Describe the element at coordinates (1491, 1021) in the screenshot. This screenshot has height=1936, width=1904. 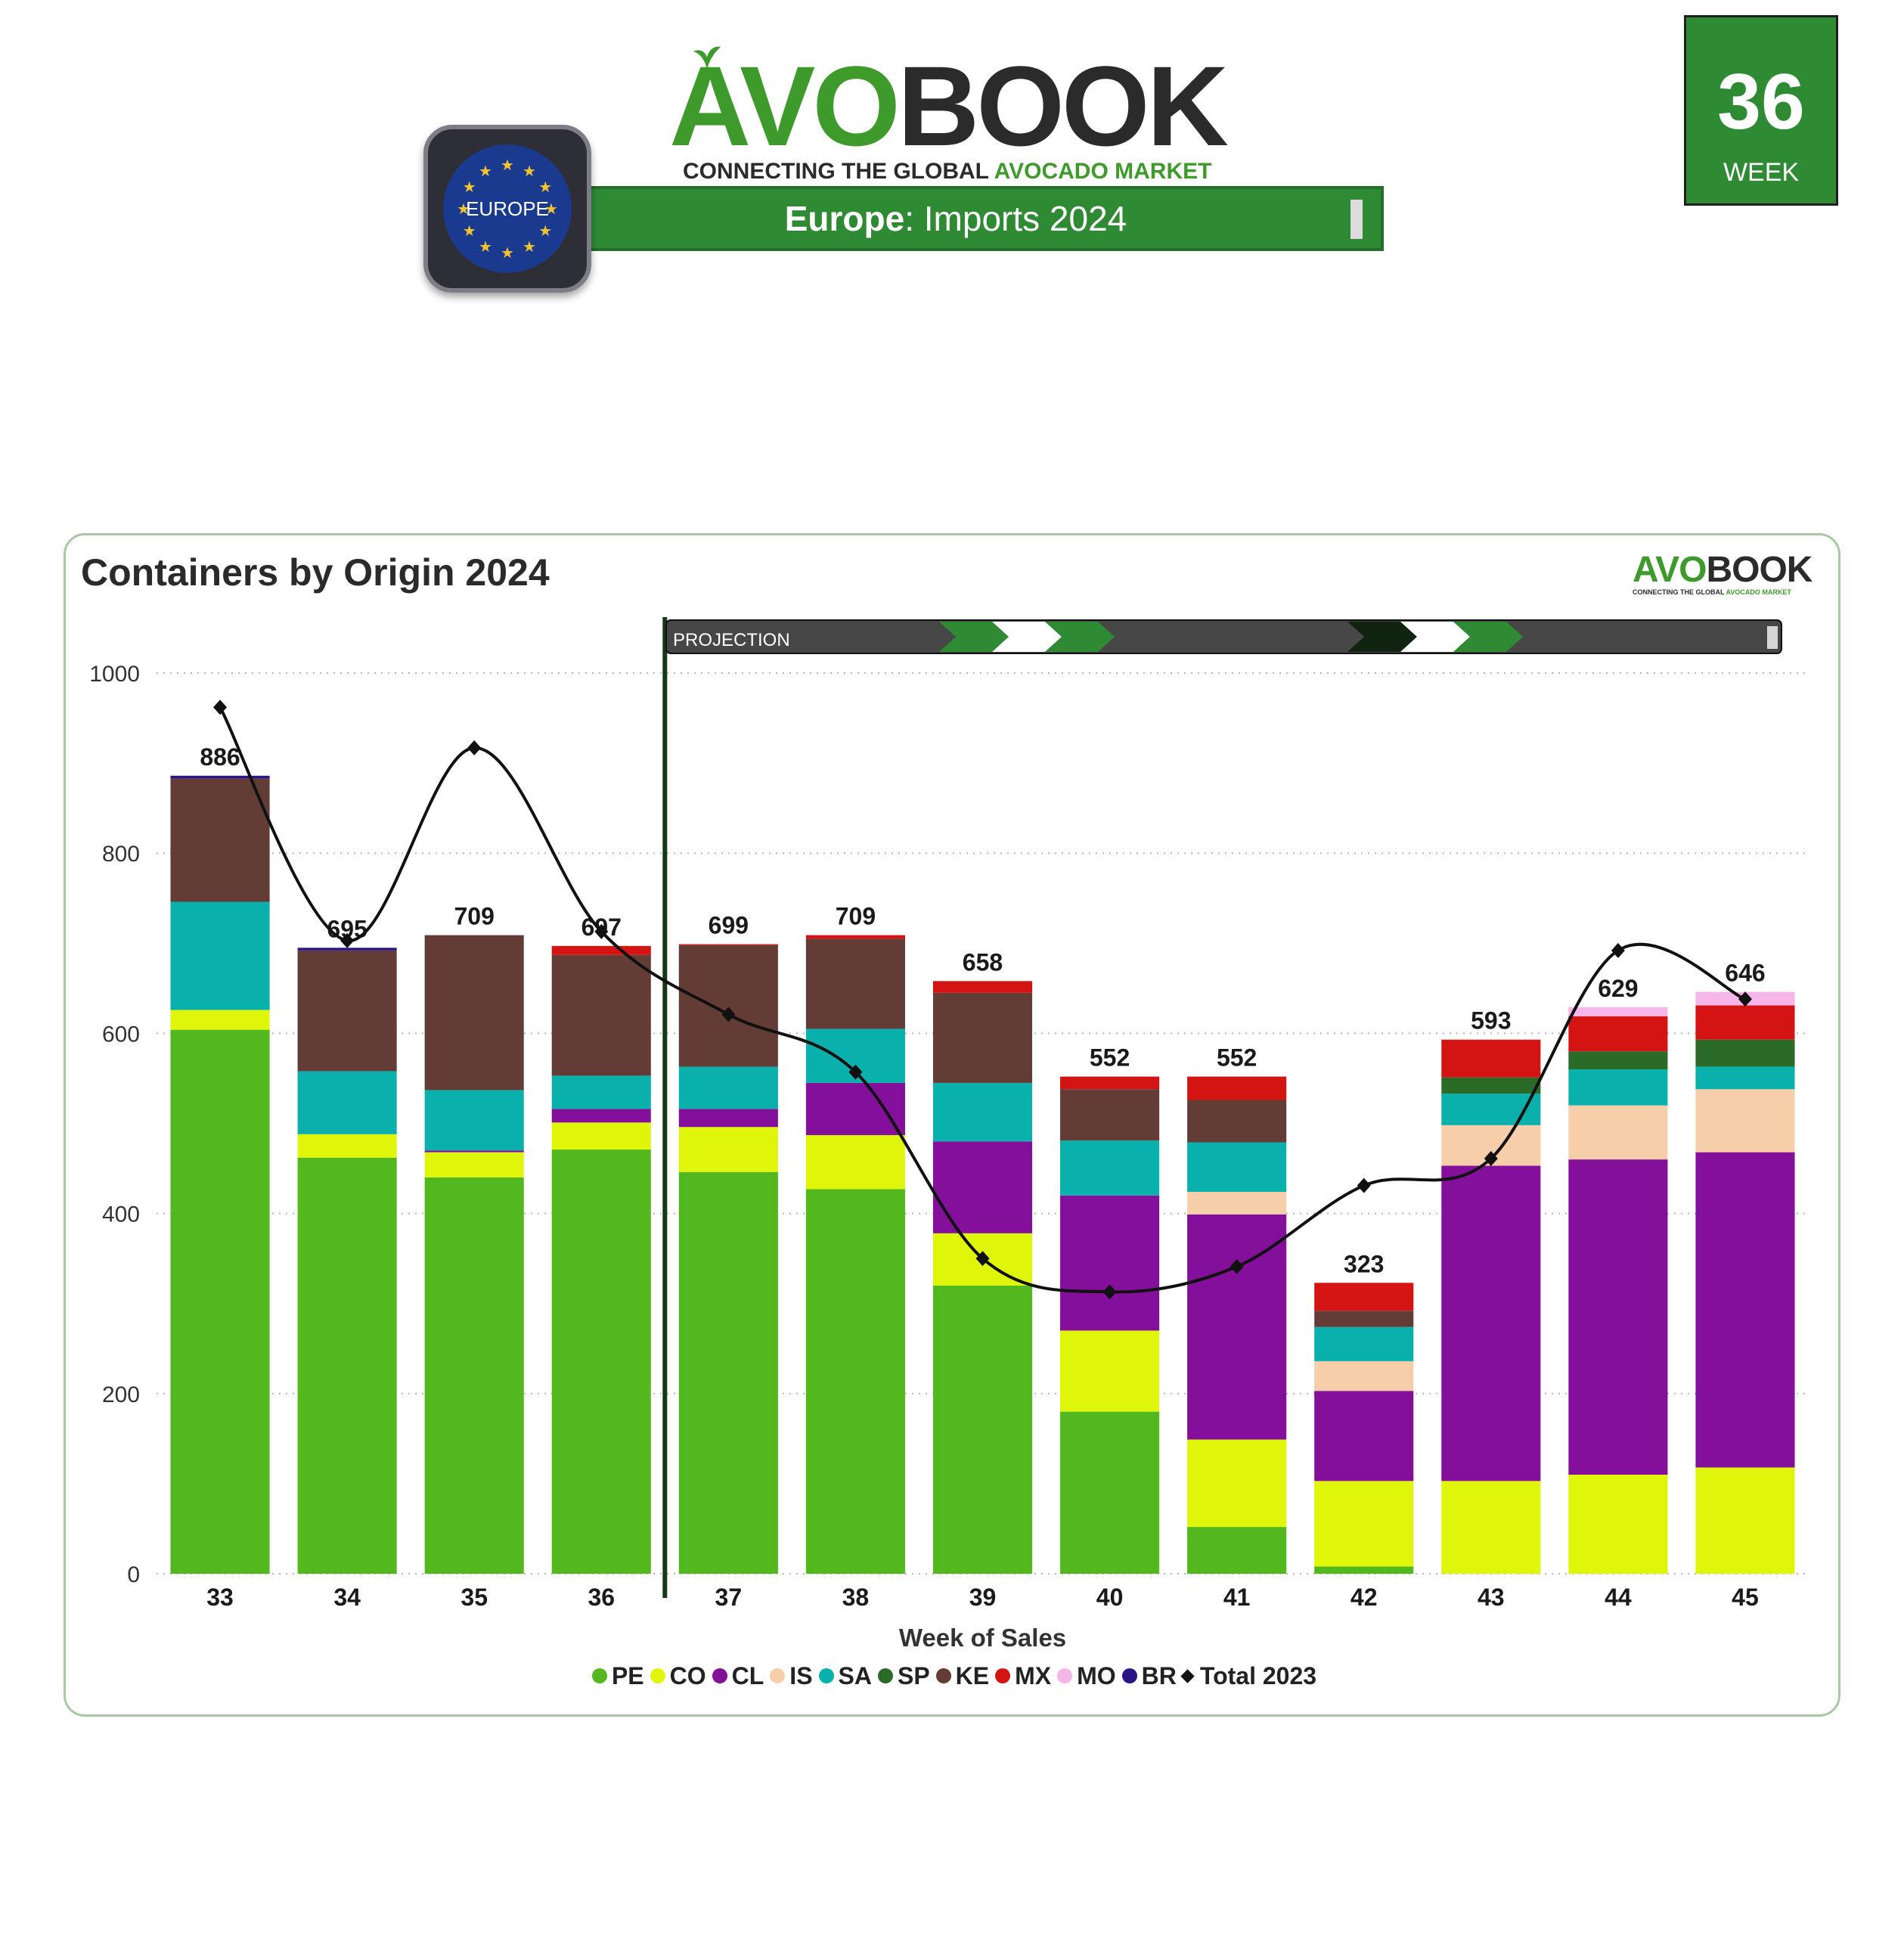
I see `bar-total-label: 593` at that location.